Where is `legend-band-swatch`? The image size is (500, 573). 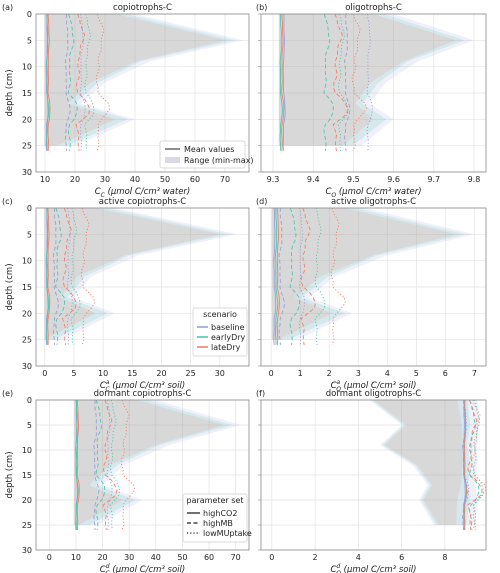 legend-band-swatch is located at coordinates (172, 160).